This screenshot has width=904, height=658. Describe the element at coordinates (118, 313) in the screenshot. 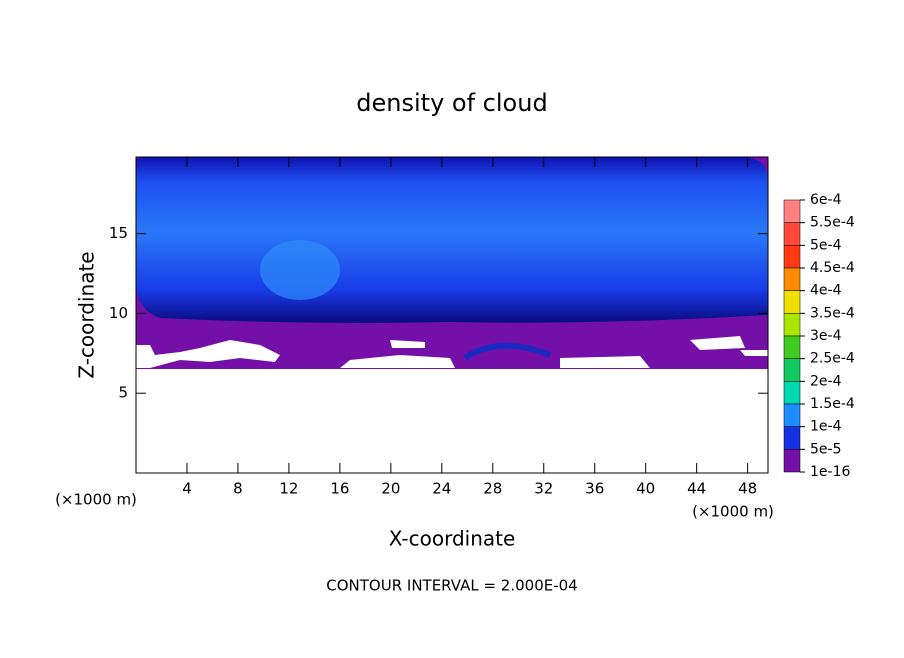

I see `y-tick-label: 10` at that location.